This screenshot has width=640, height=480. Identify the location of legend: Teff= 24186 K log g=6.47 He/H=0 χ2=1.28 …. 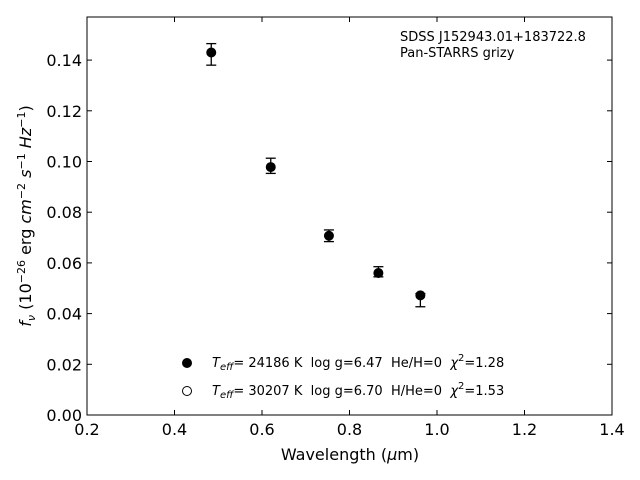
(343, 377).